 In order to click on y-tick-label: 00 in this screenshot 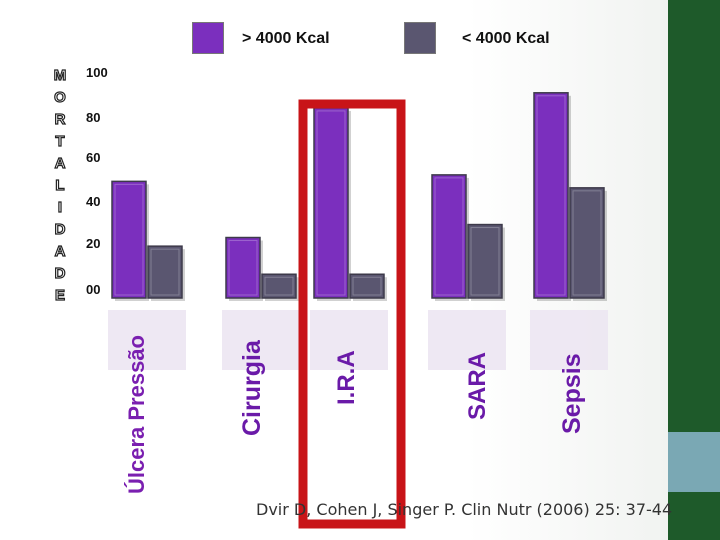, I will do `click(93, 289)`.